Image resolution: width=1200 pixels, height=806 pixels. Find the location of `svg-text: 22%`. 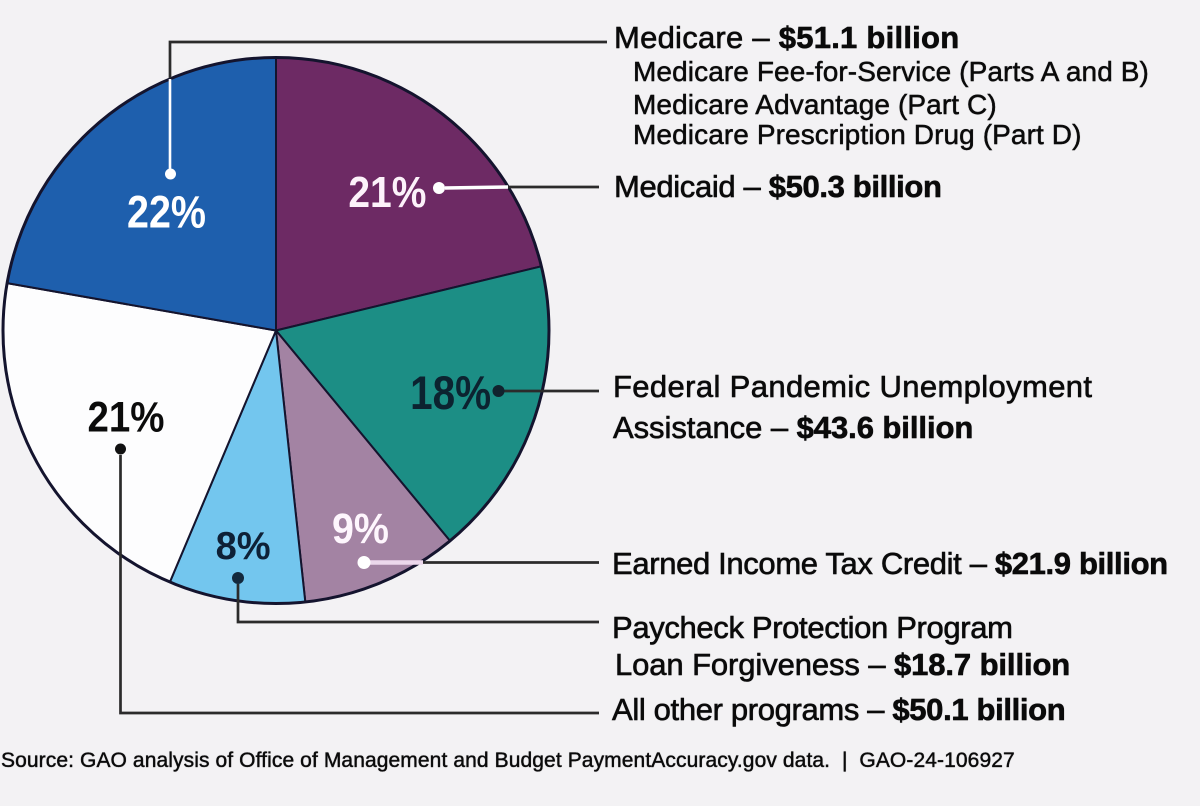

svg-text: 22% is located at coordinates (166, 212).